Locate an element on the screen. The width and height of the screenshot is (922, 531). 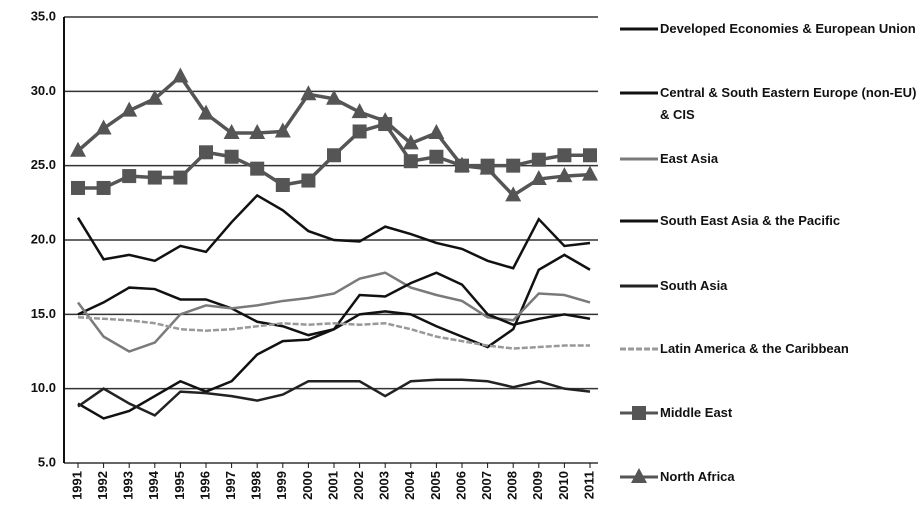
y-tick-label: 35.0 is located at coordinates (43, 15).